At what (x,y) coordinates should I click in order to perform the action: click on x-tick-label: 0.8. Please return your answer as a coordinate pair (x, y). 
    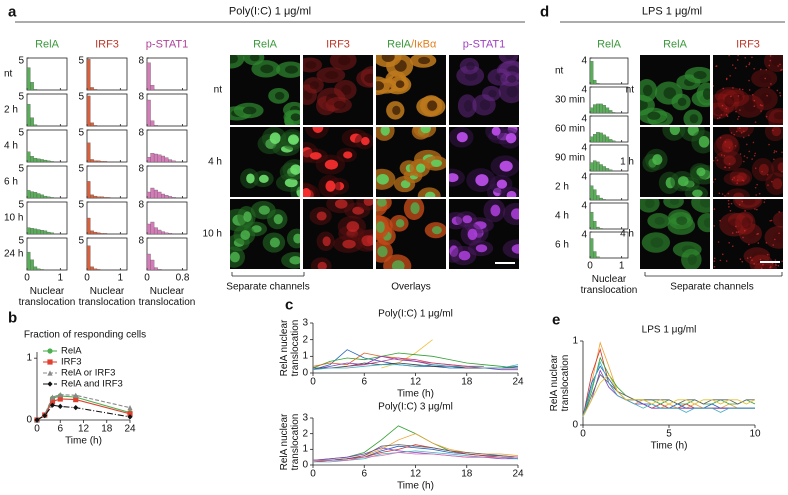
    Looking at the image, I should click on (182, 278).